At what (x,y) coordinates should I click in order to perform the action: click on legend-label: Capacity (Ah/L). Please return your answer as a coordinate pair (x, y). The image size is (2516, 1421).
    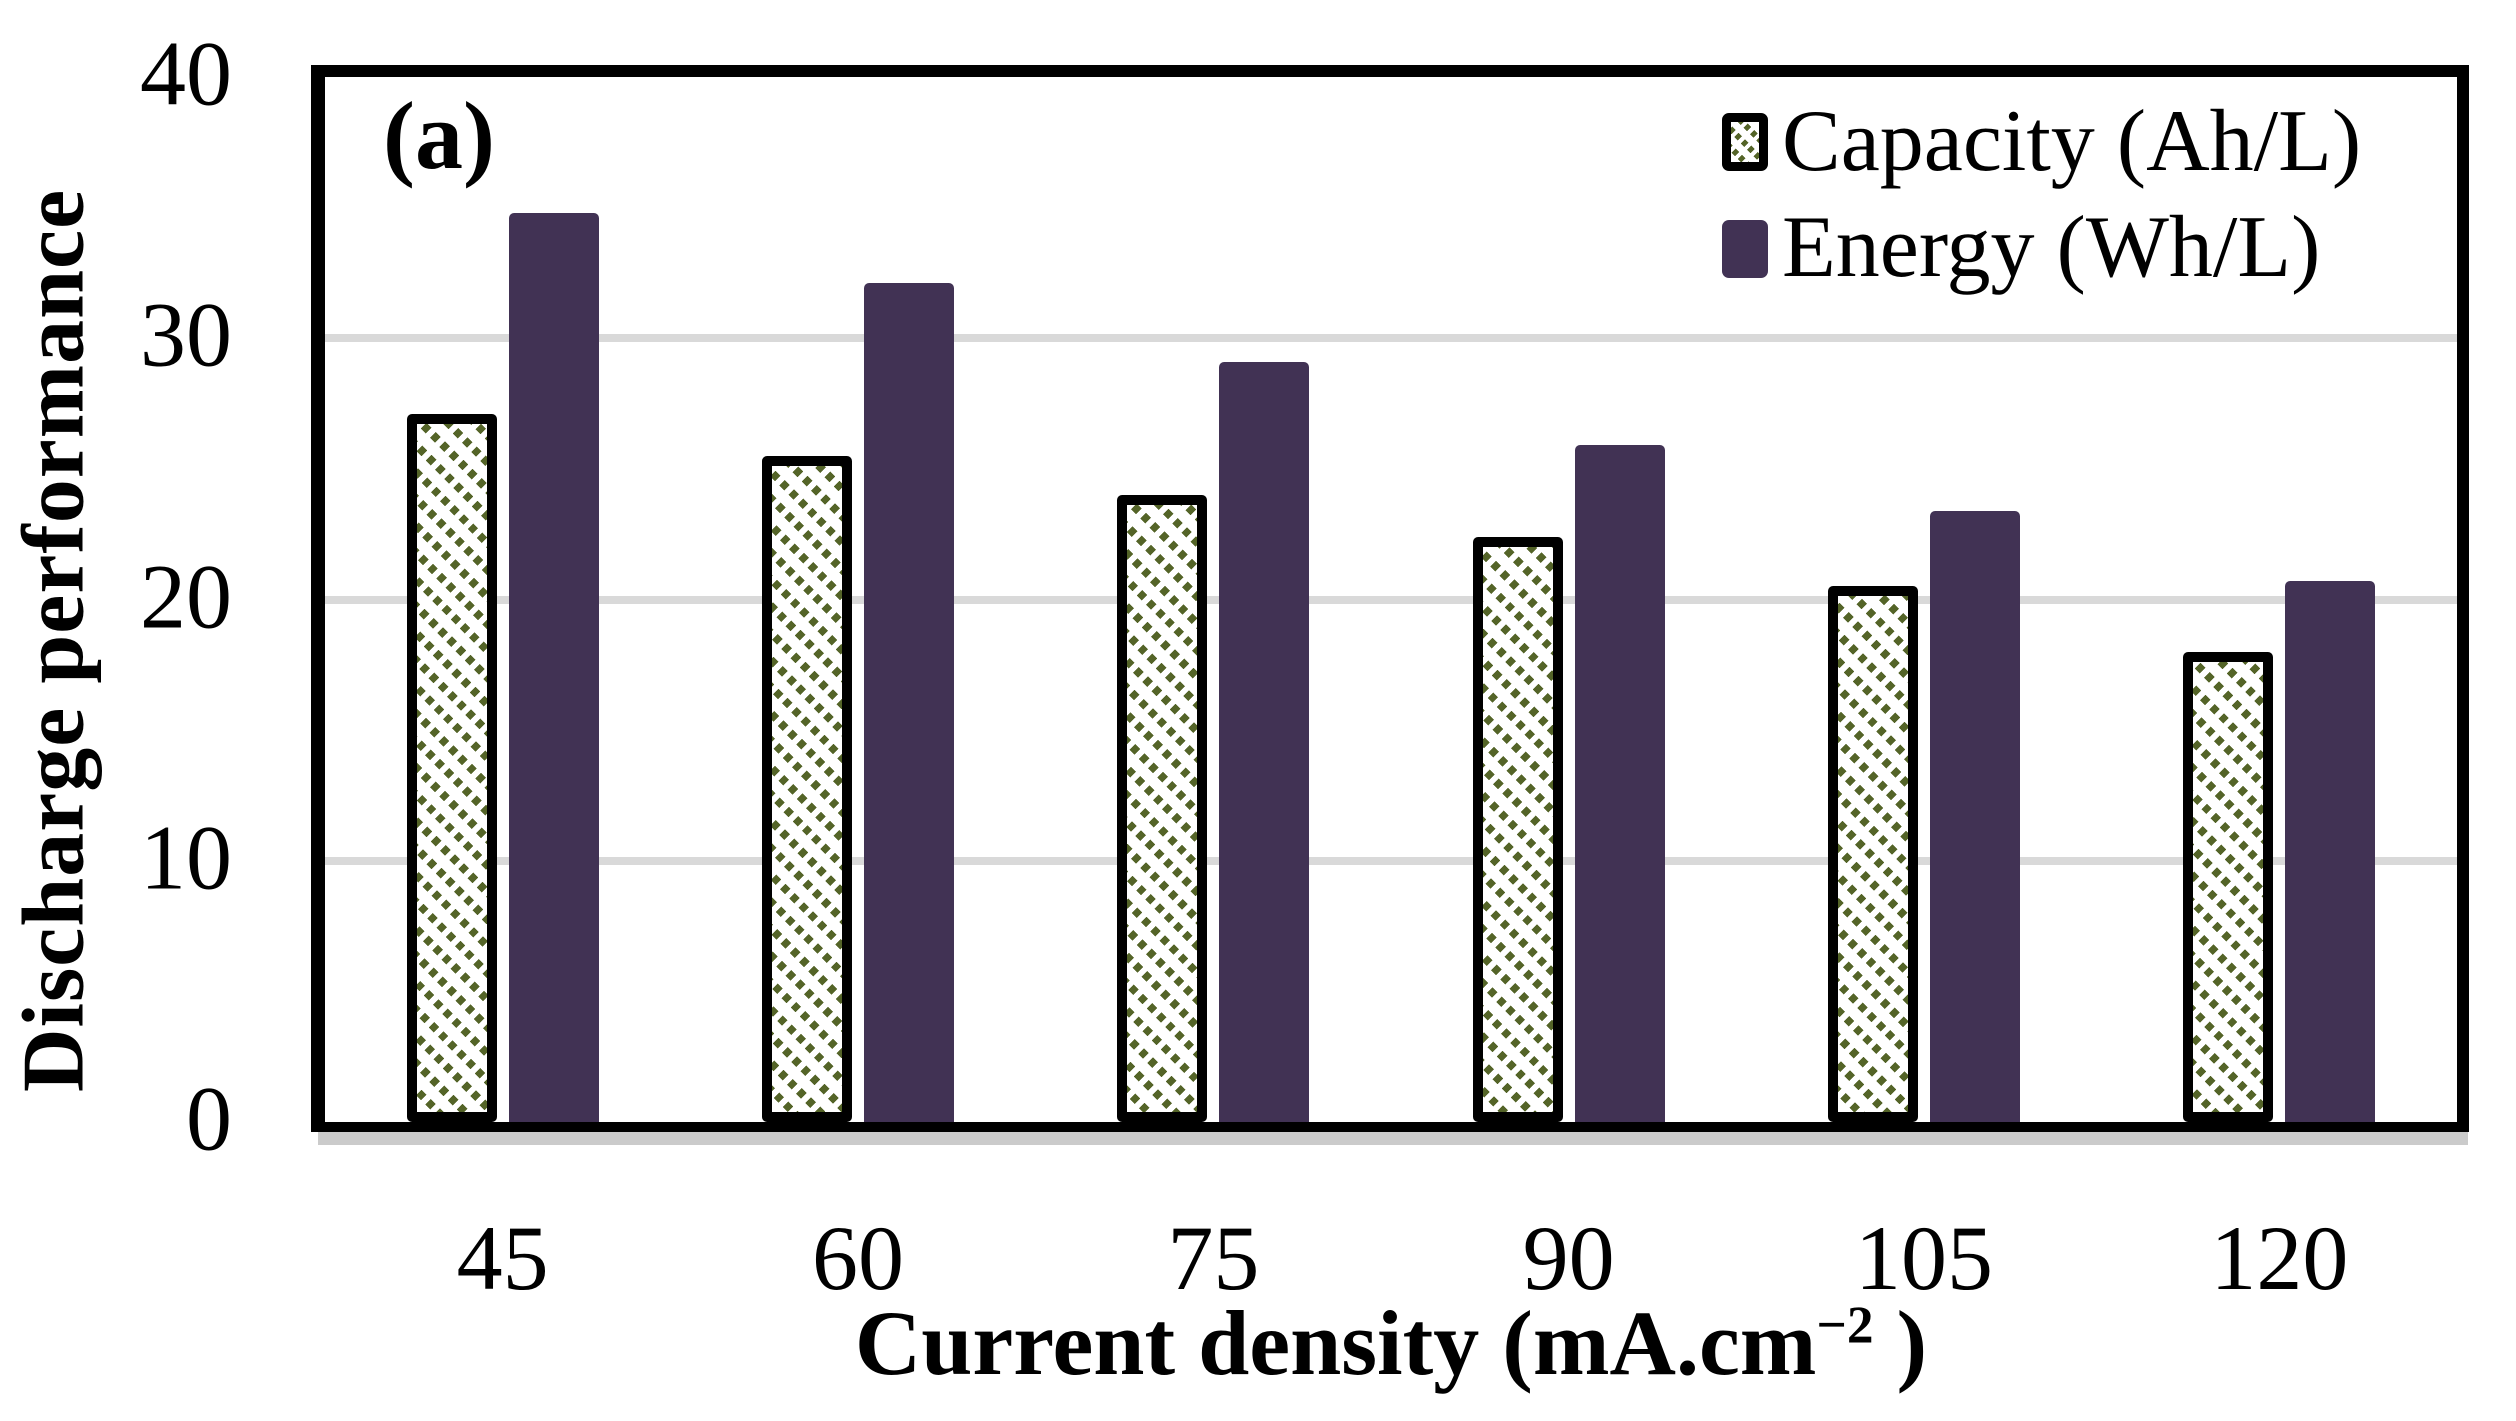
    Looking at the image, I should click on (2072, 141).